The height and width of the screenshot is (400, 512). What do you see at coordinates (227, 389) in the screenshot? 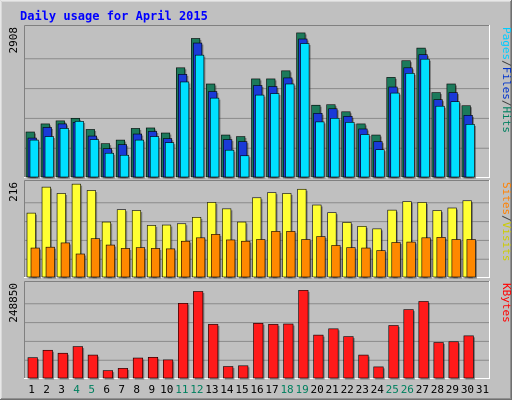
I see `day-label: 14` at bounding box center [227, 389].